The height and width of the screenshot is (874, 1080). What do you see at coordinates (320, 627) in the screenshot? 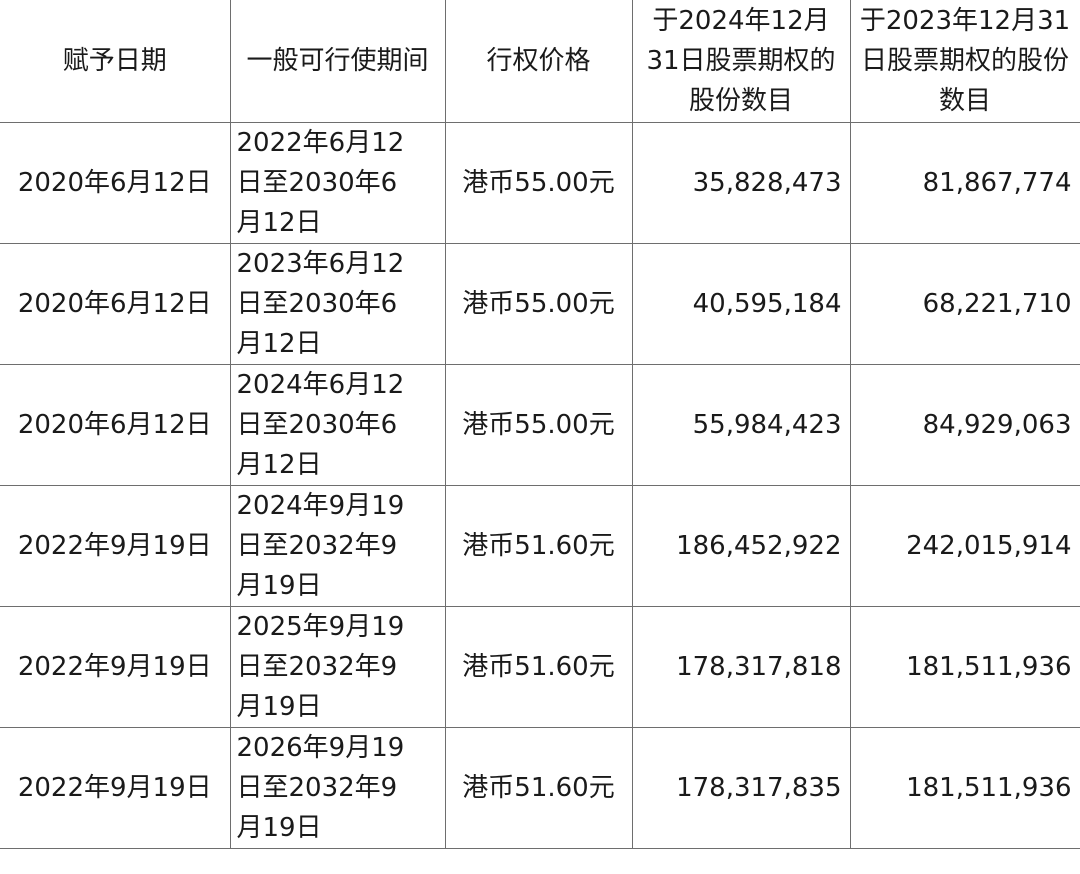
I see `exercise-period-line: 2025年9月19` at bounding box center [320, 627].